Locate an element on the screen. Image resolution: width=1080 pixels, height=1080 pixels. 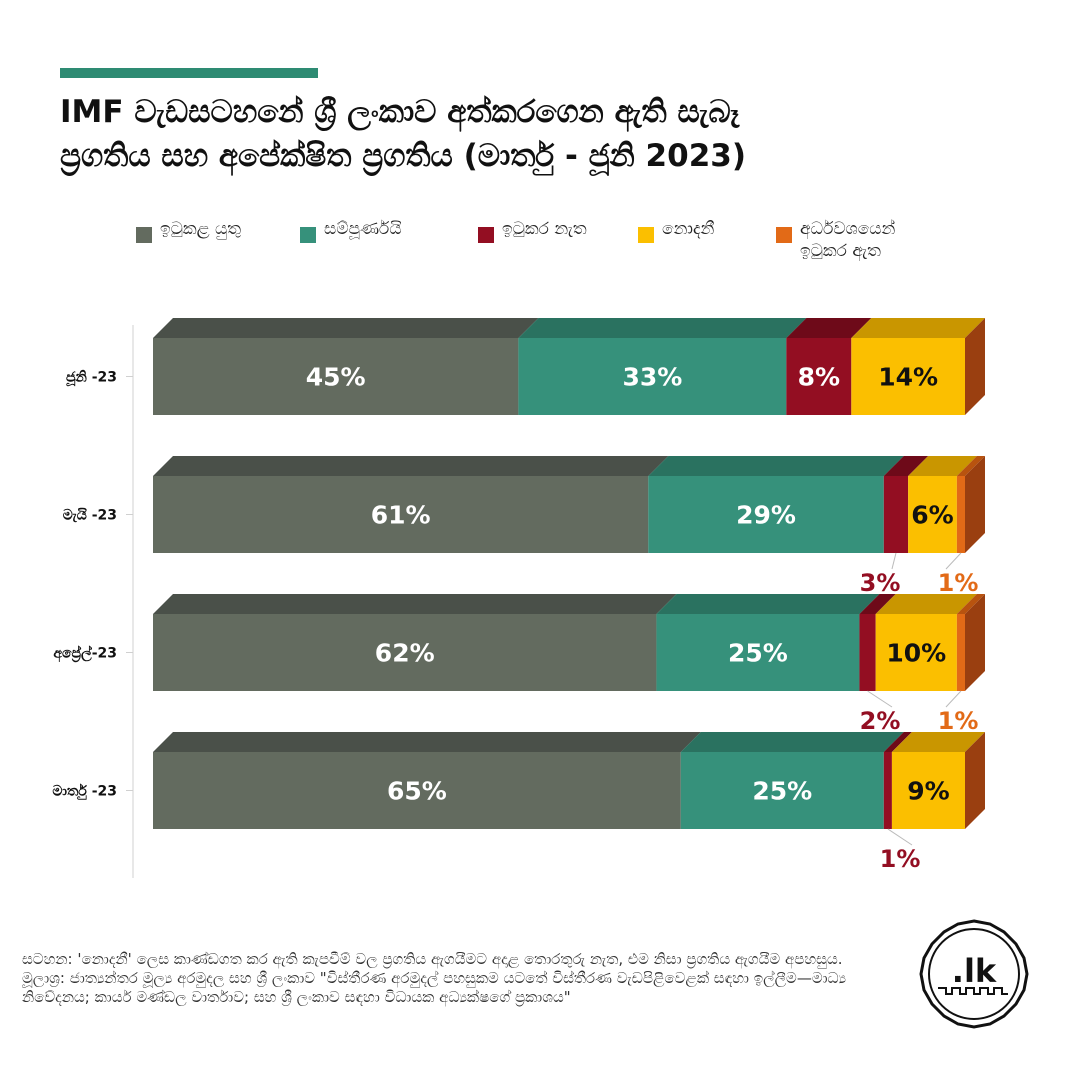
data-label: 3% is located at coordinates (880, 583).